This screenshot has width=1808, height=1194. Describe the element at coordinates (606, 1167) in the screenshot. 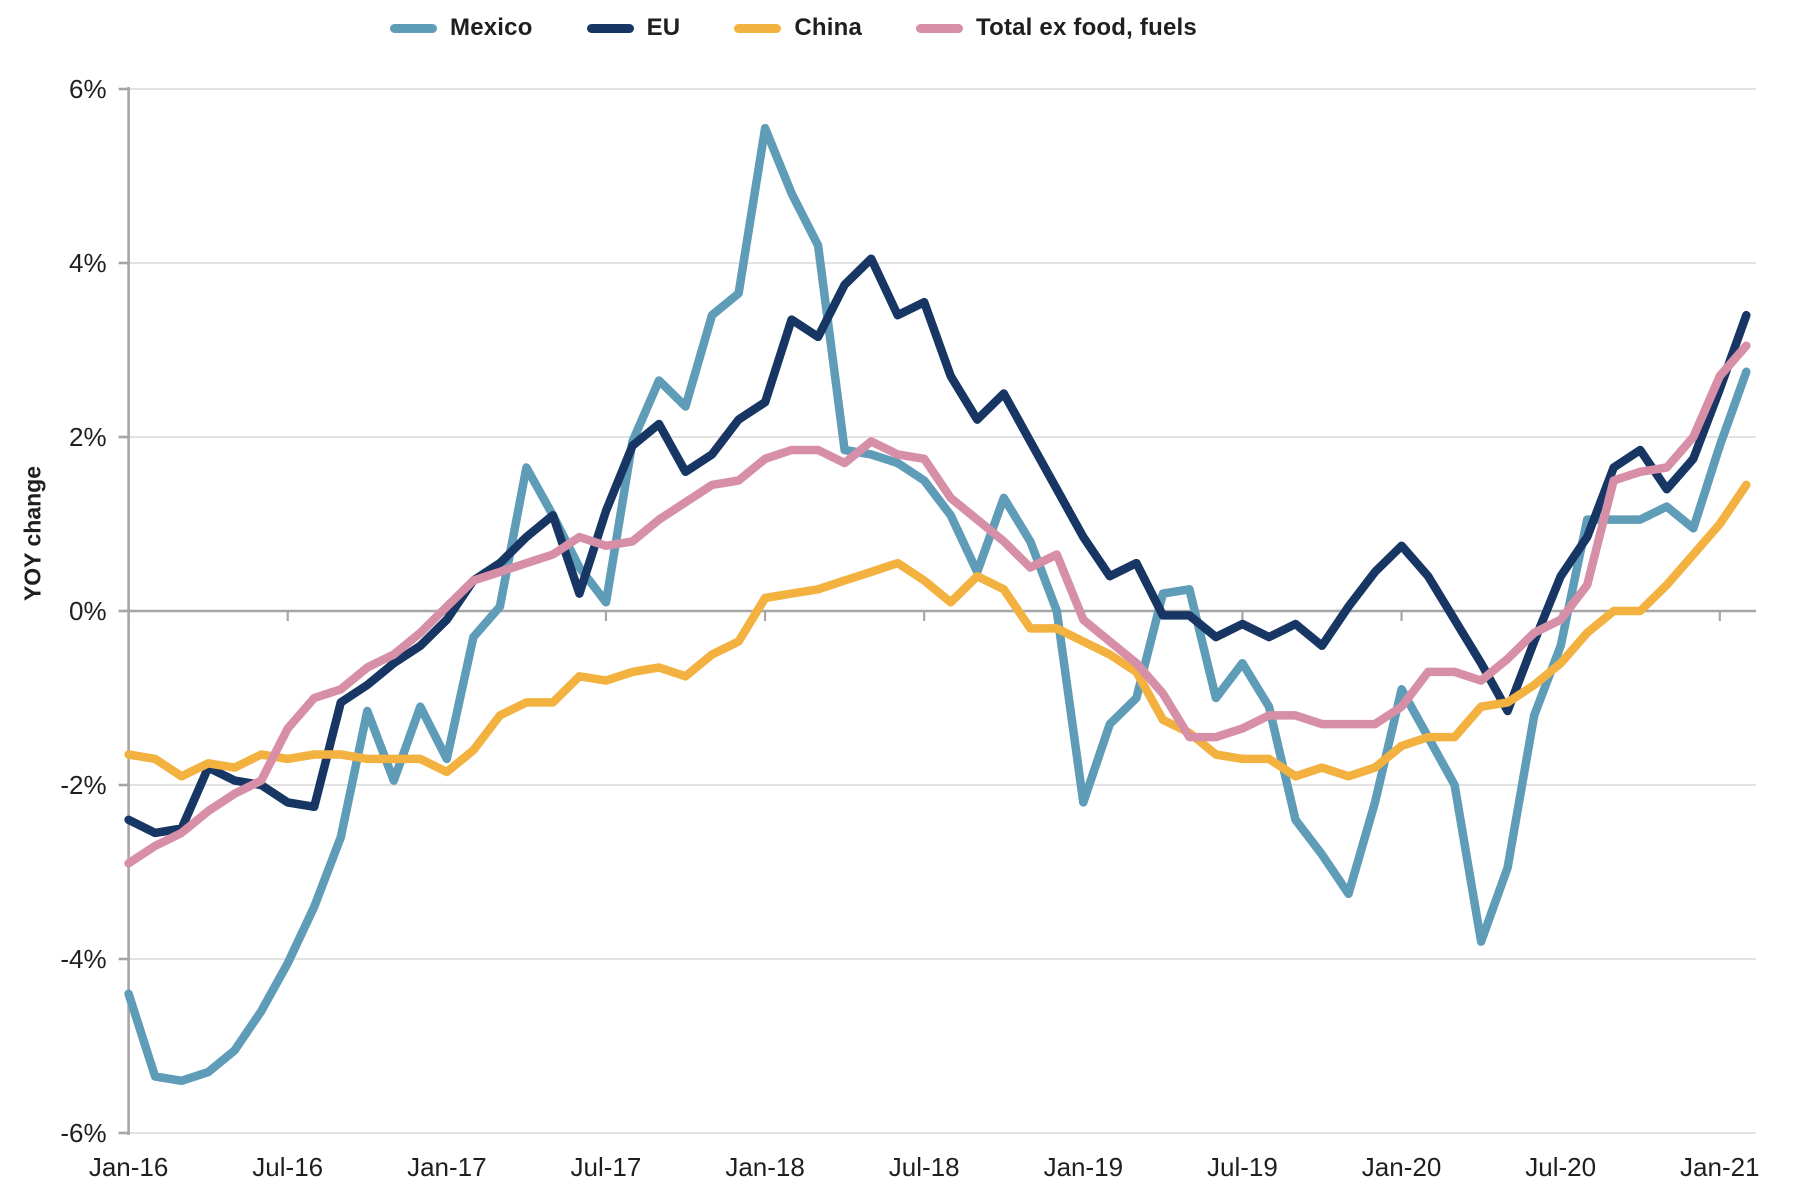

I see `x-tick-label: Jul-17` at that location.